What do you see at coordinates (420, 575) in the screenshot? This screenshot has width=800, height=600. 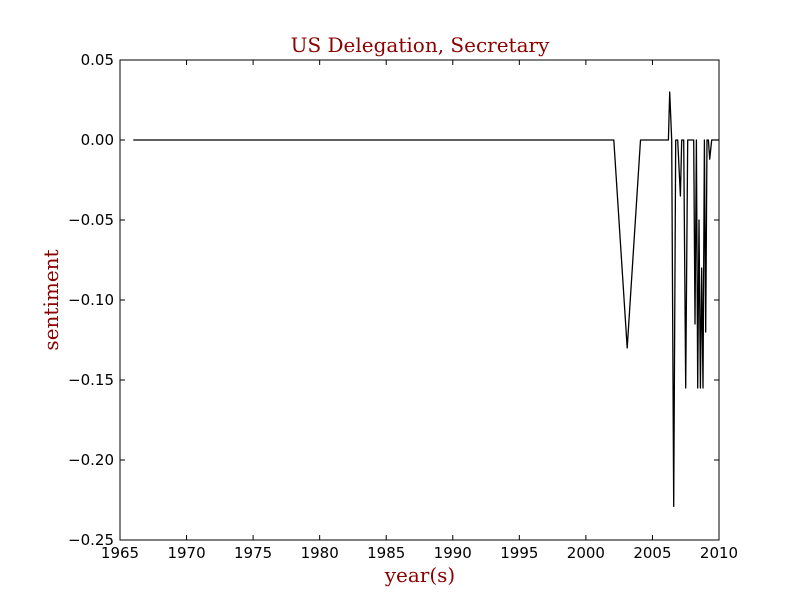 I see `x-axis-label: year(s)` at bounding box center [420, 575].